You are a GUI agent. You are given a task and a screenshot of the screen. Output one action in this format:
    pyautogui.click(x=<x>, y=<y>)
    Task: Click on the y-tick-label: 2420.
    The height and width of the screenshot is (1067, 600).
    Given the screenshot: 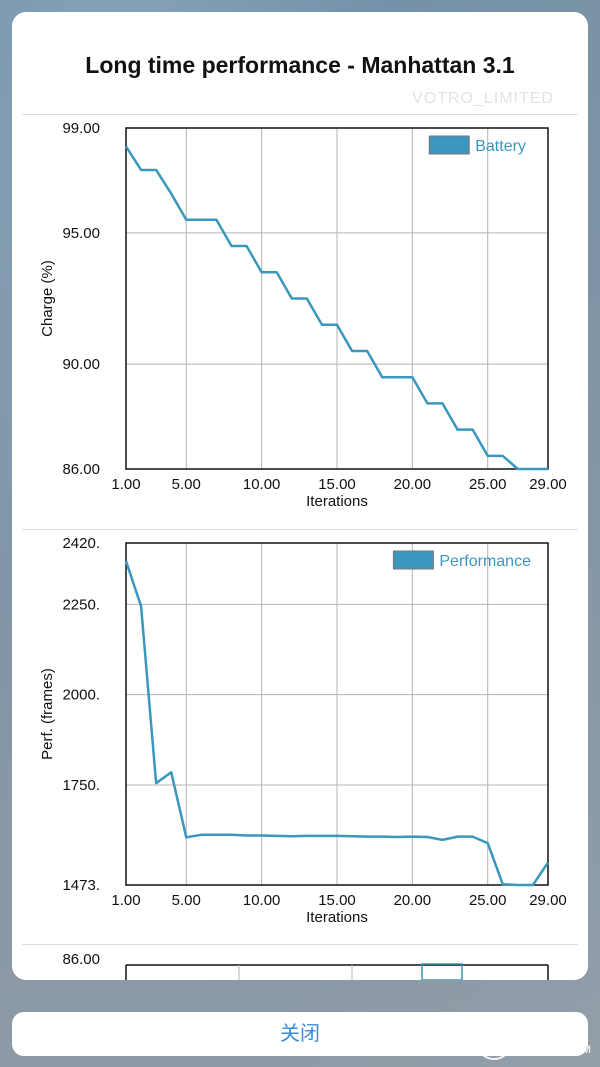 What is the action you would take?
    pyautogui.click(x=81, y=543)
    